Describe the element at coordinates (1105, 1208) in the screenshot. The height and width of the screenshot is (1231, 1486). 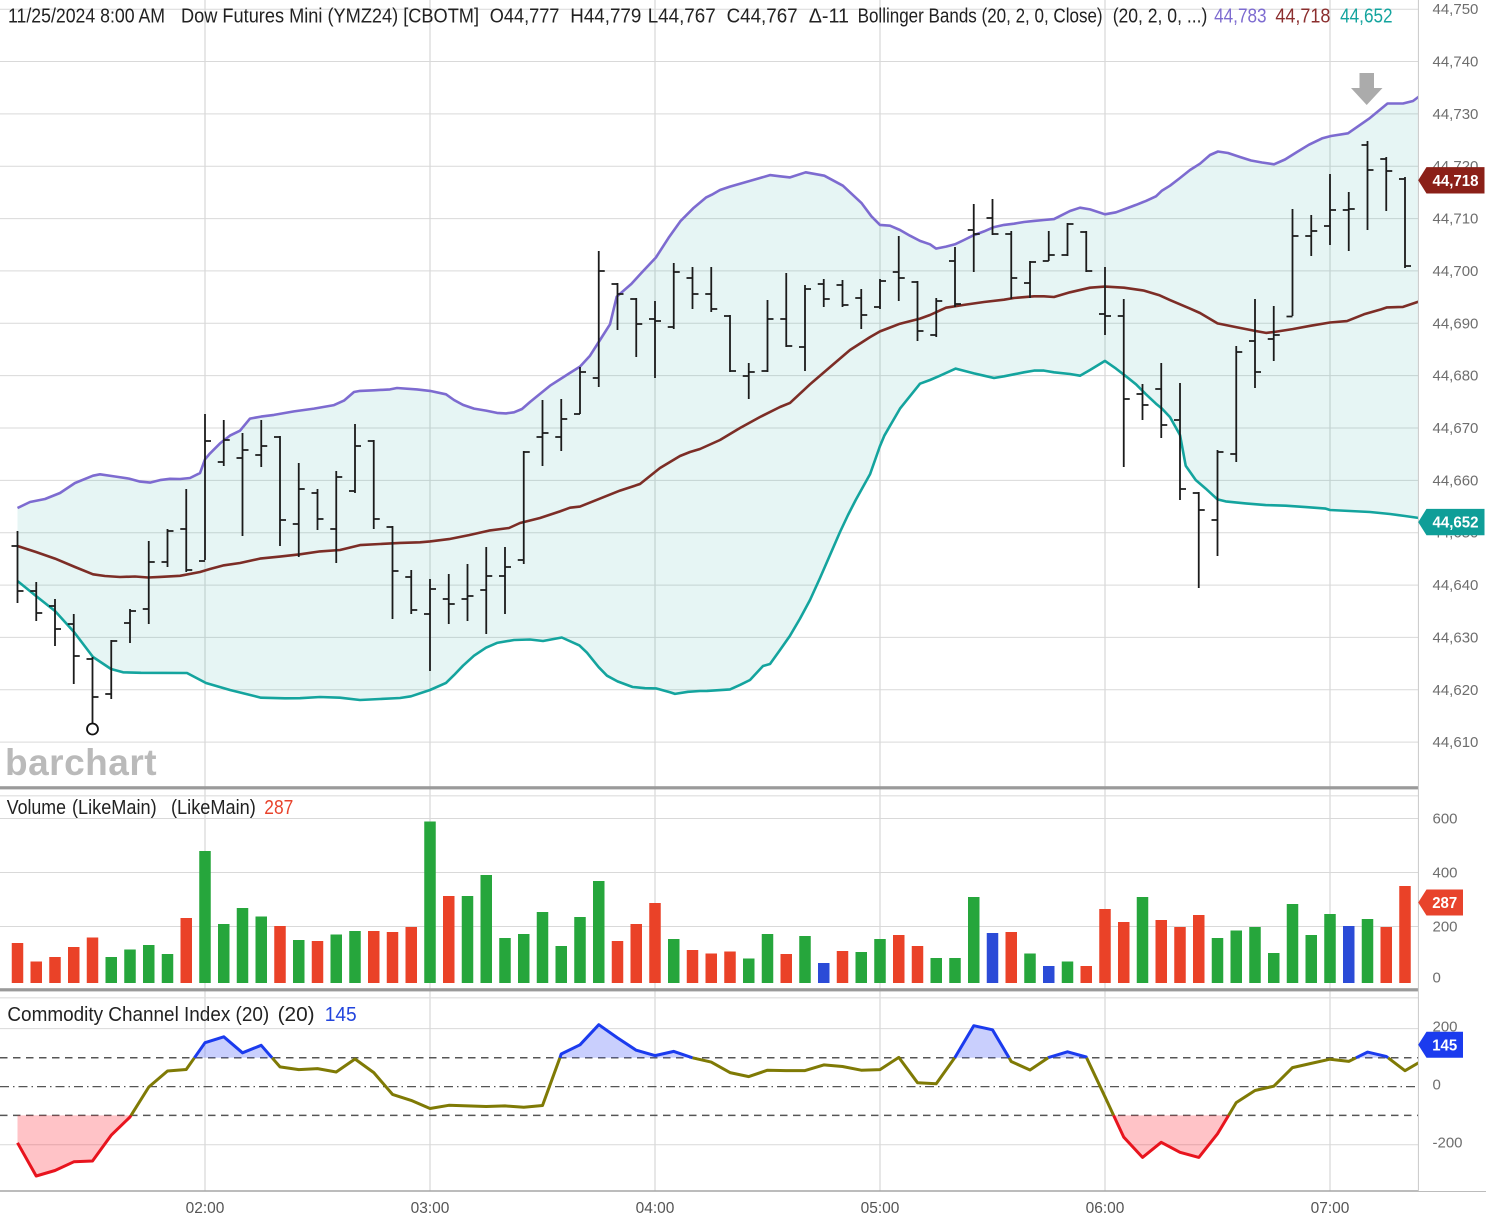
I see `svg-text: 06:00` at that location.